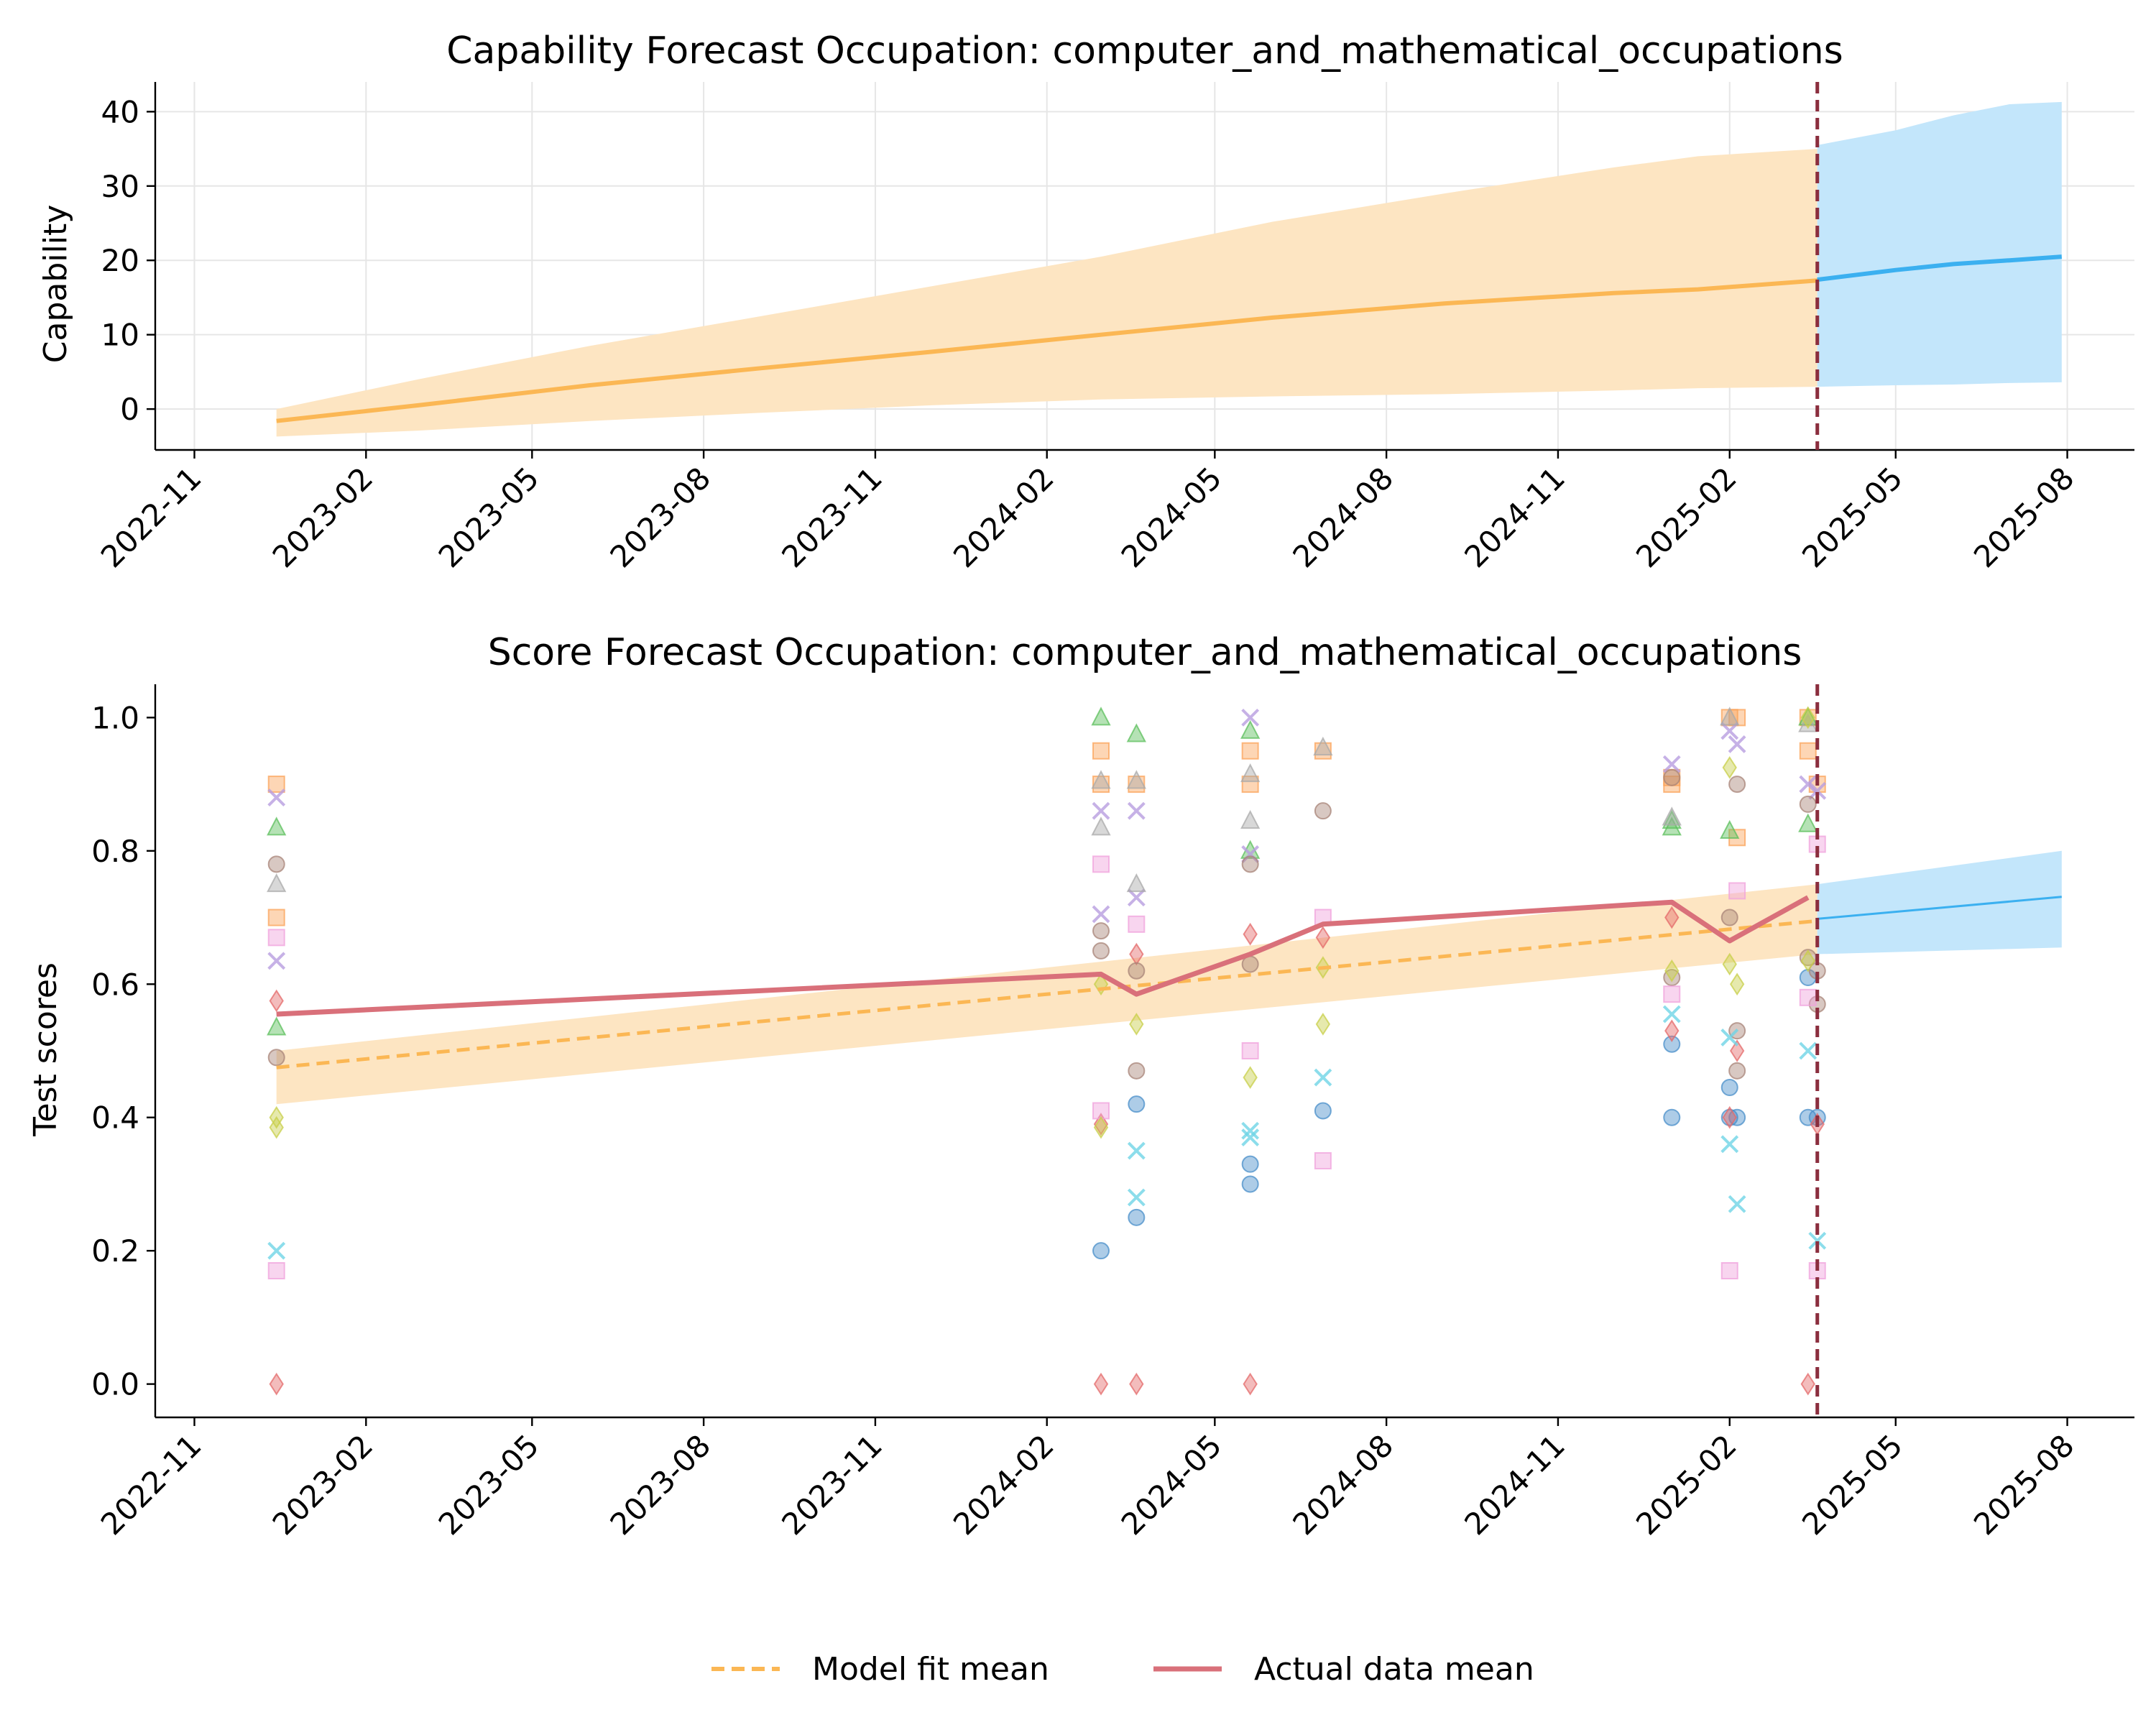 The height and width of the screenshot is (1725, 2156). Describe the element at coordinates (120, 260) in the screenshot. I see `y-tick-label: 20` at that location.